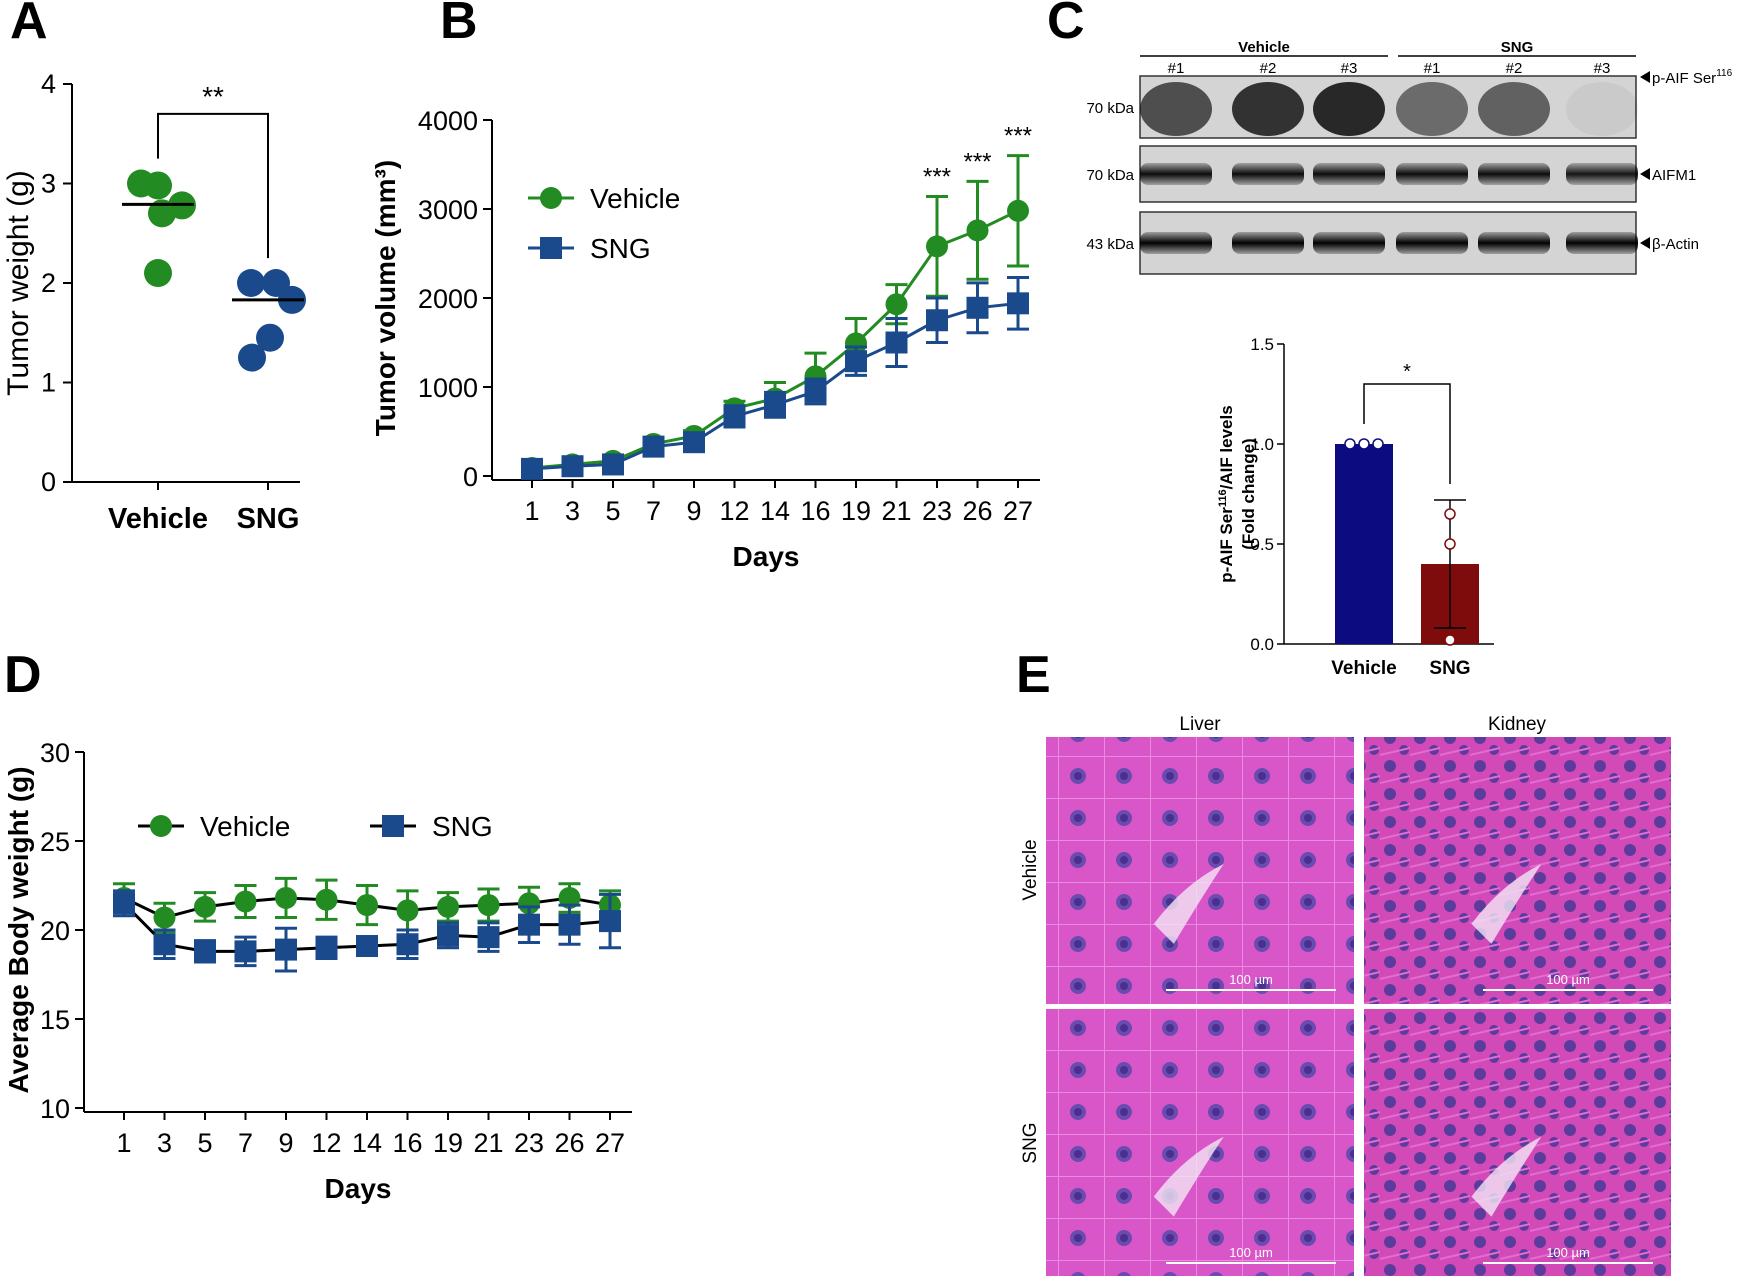  Describe the element at coordinates (1226, 447) in the screenshot. I see `y-axis-label-tail: /AIF levels` at that location.